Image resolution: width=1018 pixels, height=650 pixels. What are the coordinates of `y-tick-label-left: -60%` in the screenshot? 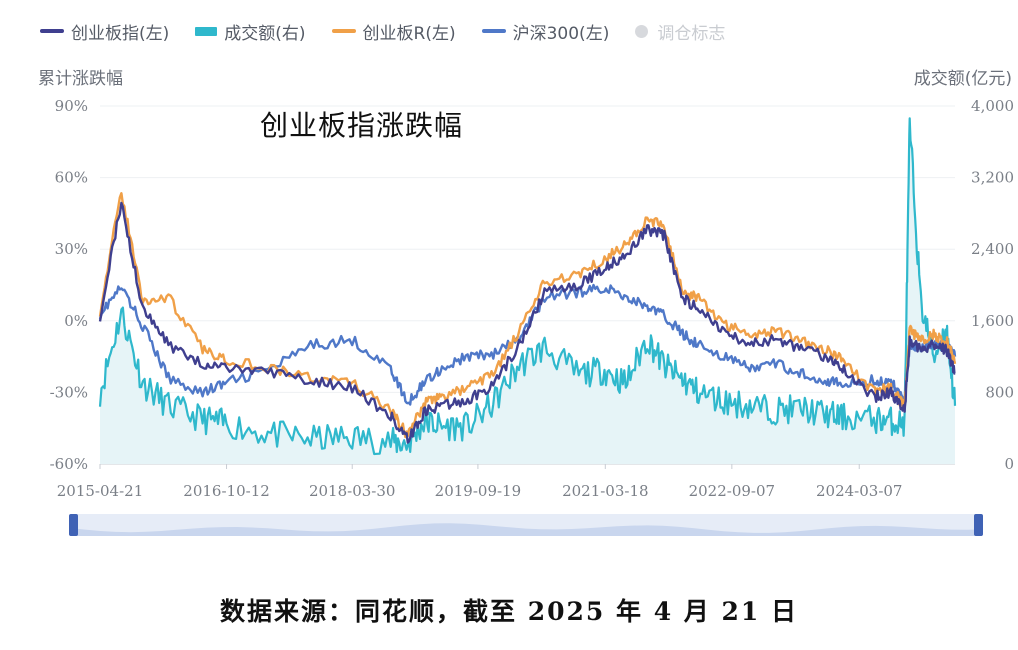 It's located at (69, 464).